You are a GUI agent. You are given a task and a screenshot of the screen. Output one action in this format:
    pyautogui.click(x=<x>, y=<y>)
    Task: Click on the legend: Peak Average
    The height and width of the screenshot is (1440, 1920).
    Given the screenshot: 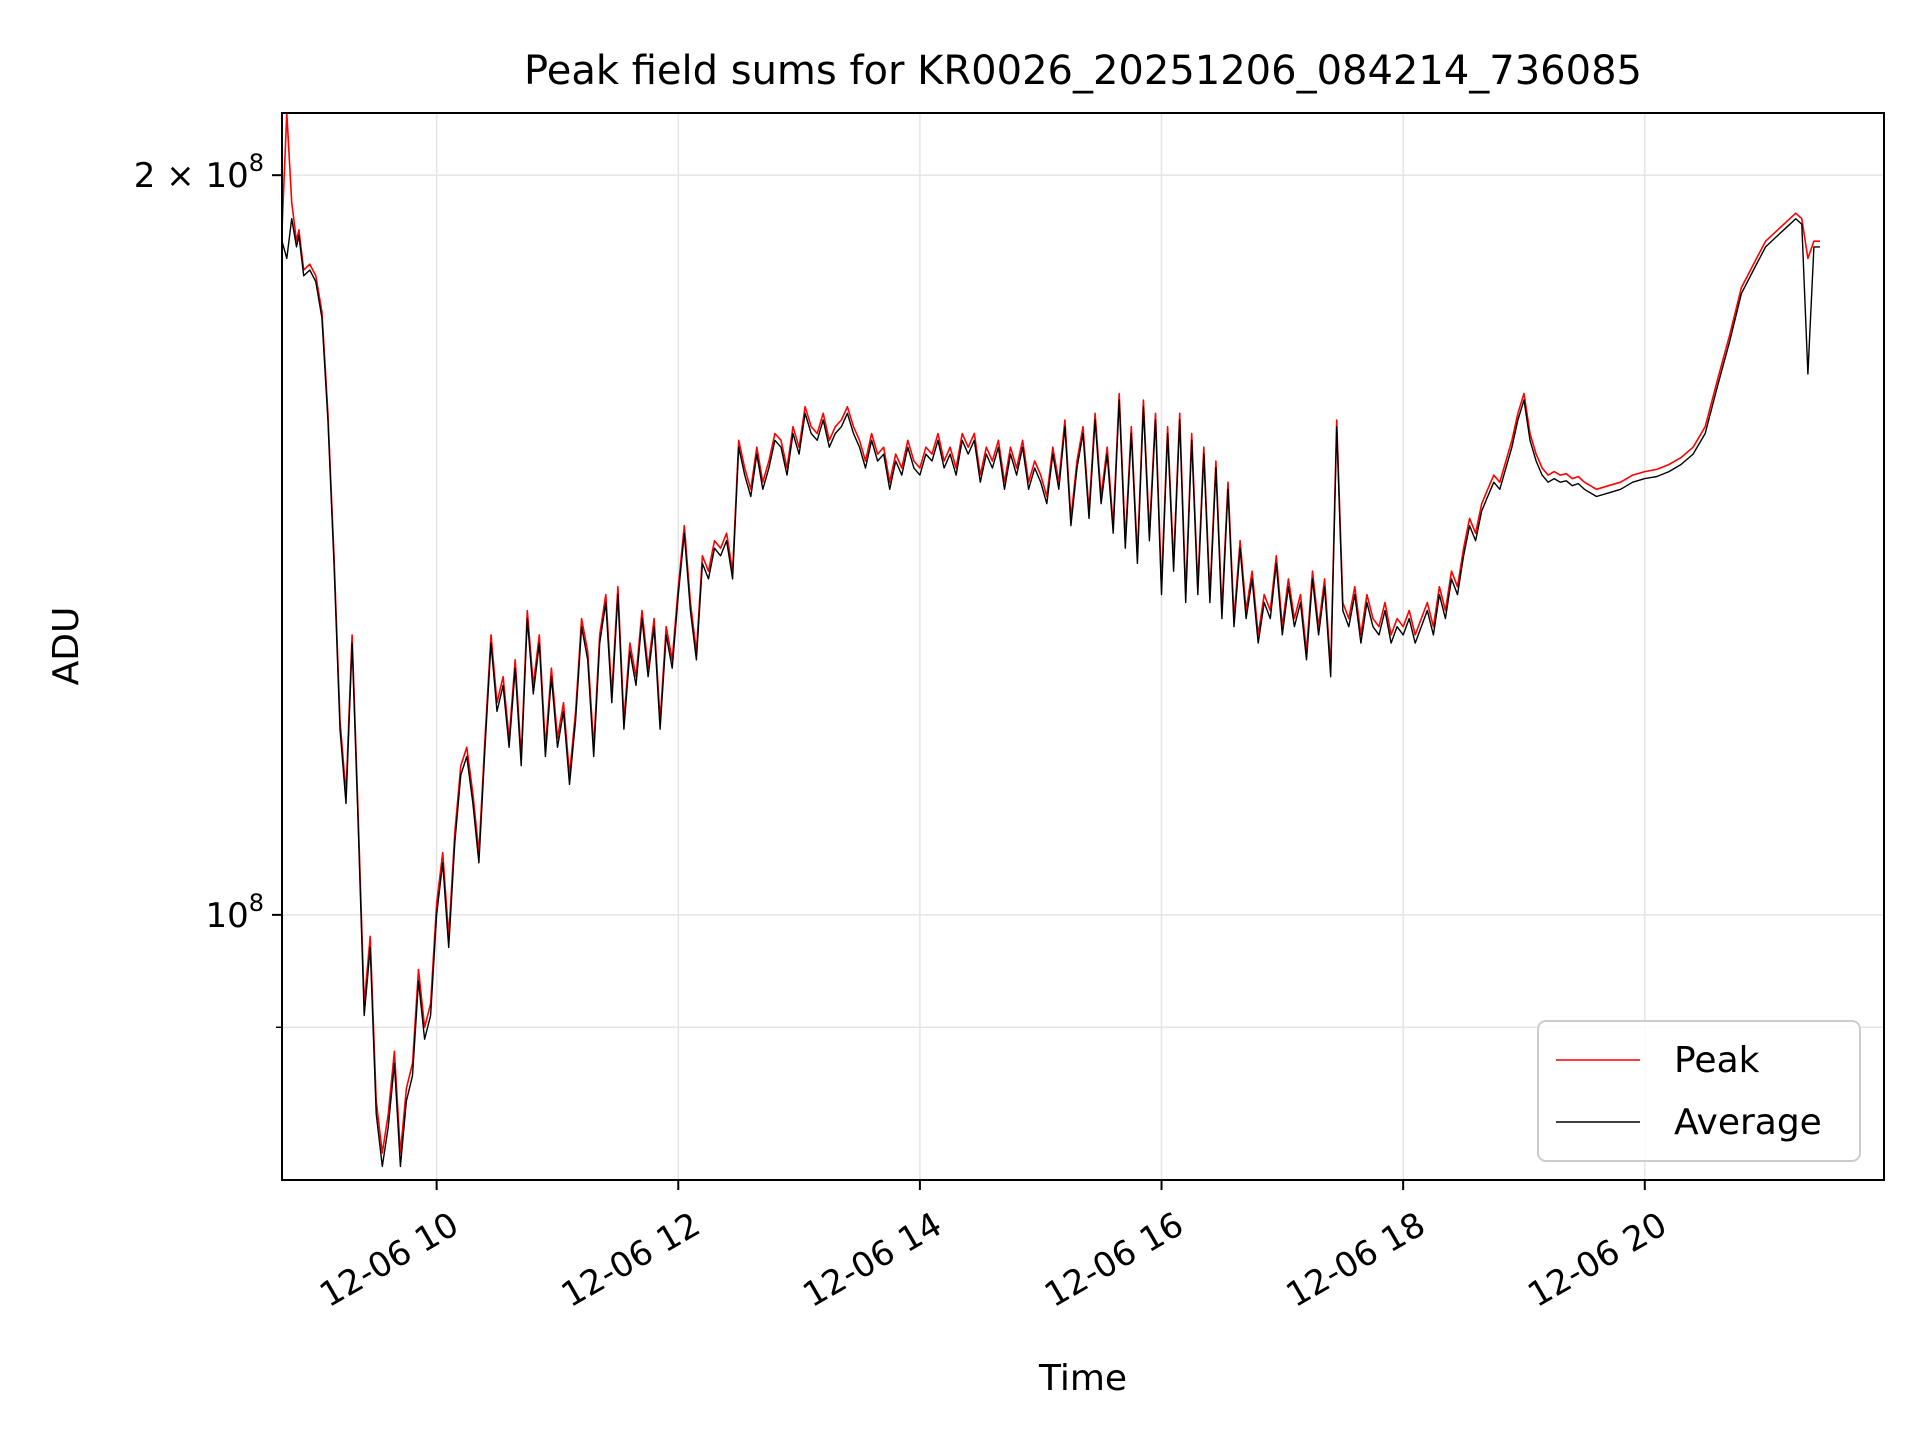 What is the action you would take?
    pyautogui.click(x=1699, y=1091)
    